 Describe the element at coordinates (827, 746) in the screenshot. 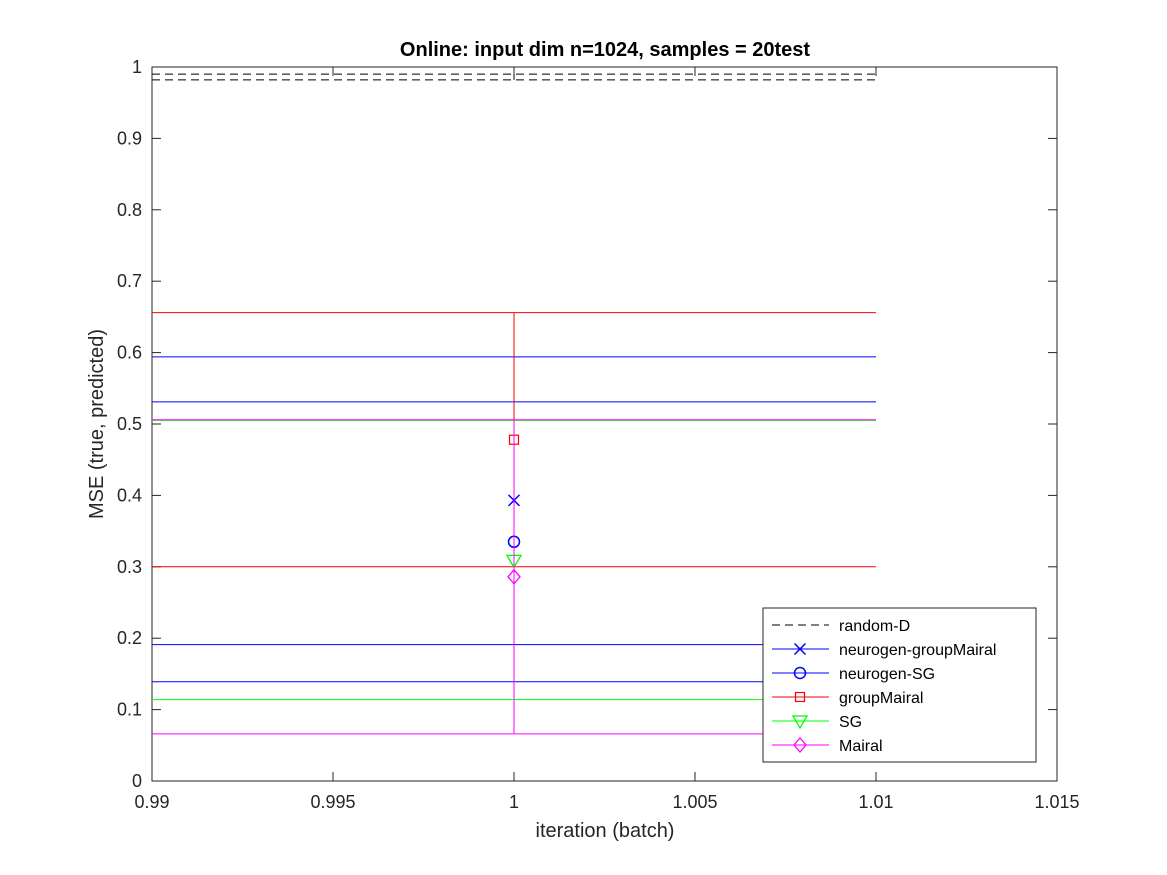

I see `legend-entry: Mairal` at that location.